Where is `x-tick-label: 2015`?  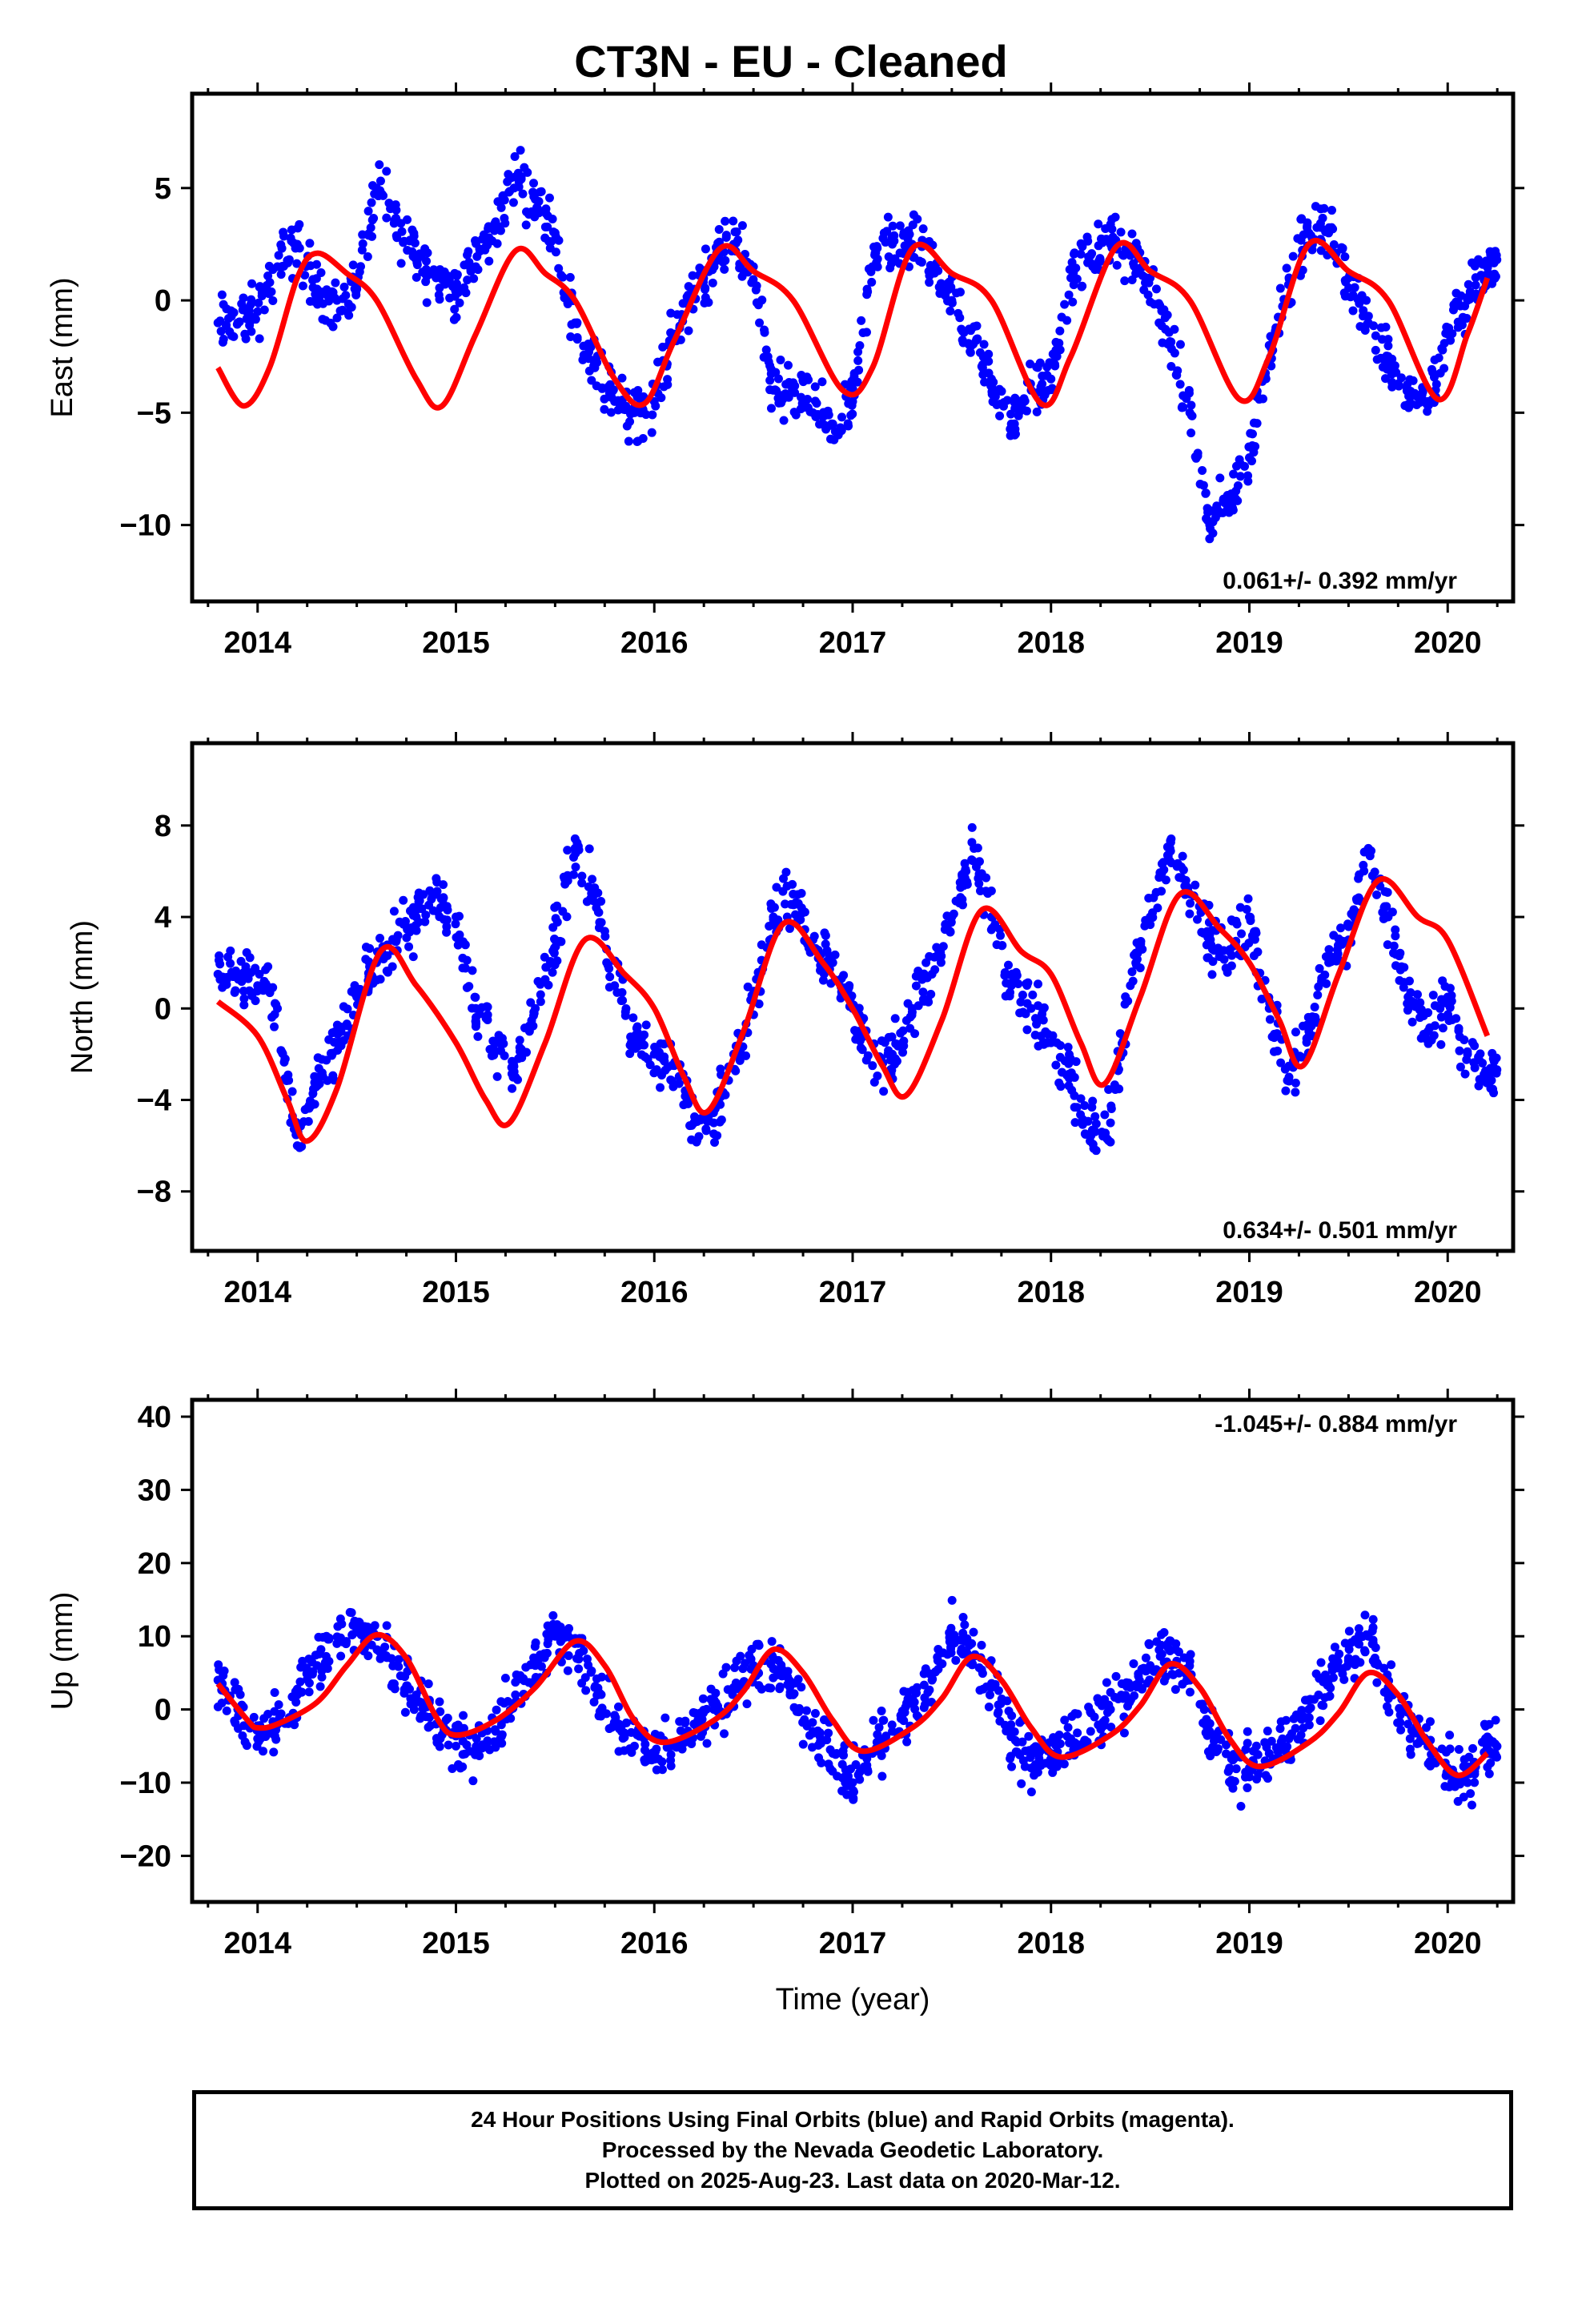
x-tick-label: 2015 is located at coordinates (456, 1292).